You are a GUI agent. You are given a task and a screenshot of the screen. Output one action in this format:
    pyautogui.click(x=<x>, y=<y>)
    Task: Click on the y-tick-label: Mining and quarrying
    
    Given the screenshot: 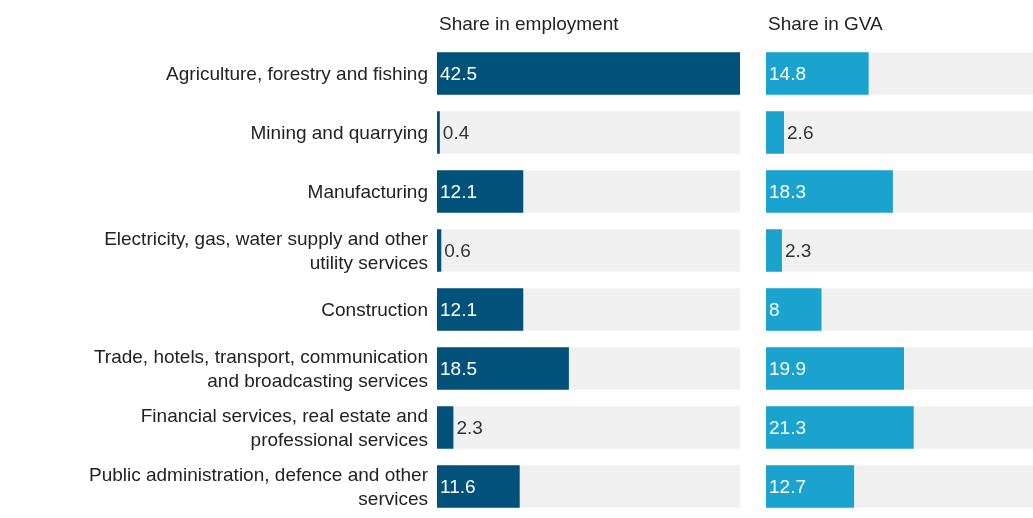 What is the action you would take?
    pyautogui.click(x=339, y=133)
    